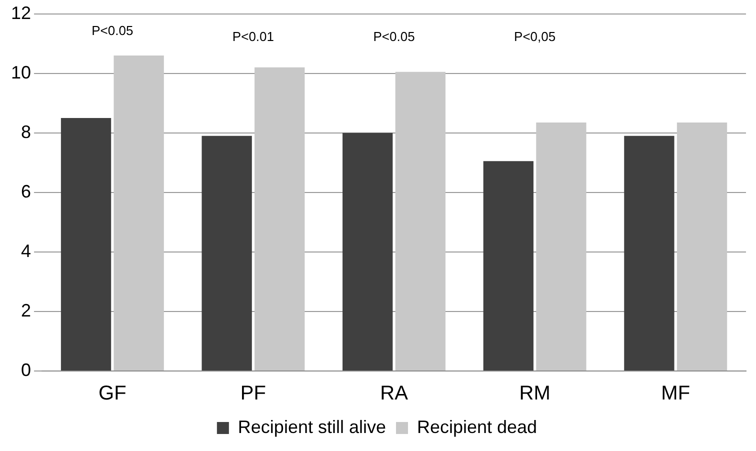  I want to click on x-tick-label: RA, so click(394, 393).